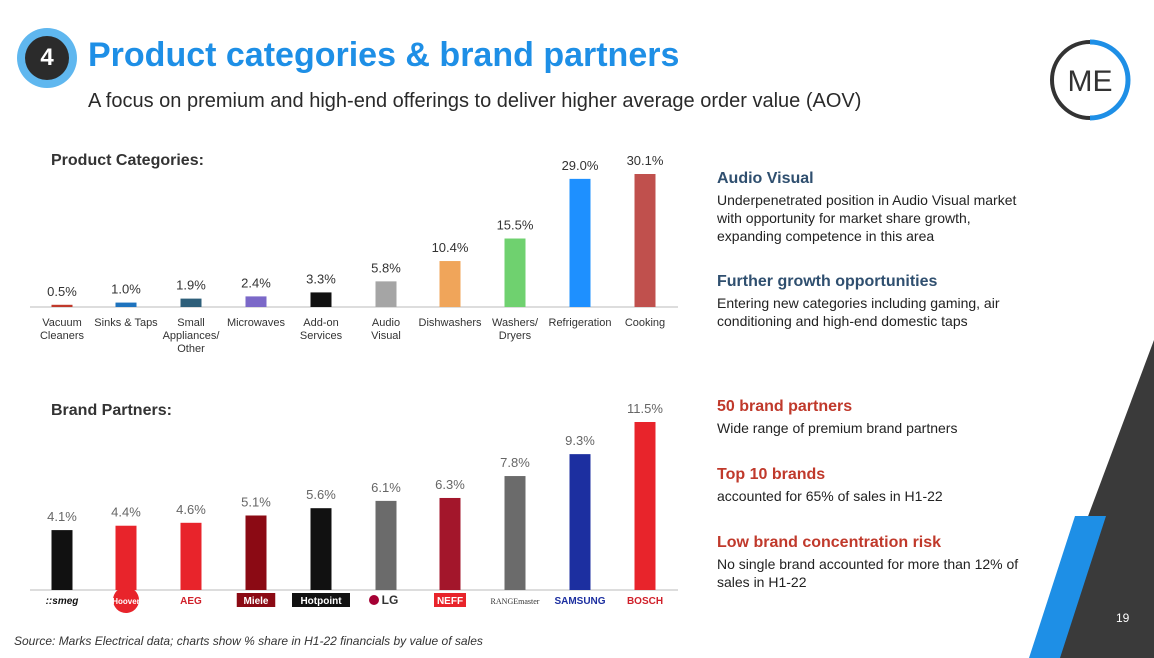  What do you see at coordinates (62, 516) in the screenshot?
I see `brand-data-label: 4.1%` at bounding box center [62, 516].